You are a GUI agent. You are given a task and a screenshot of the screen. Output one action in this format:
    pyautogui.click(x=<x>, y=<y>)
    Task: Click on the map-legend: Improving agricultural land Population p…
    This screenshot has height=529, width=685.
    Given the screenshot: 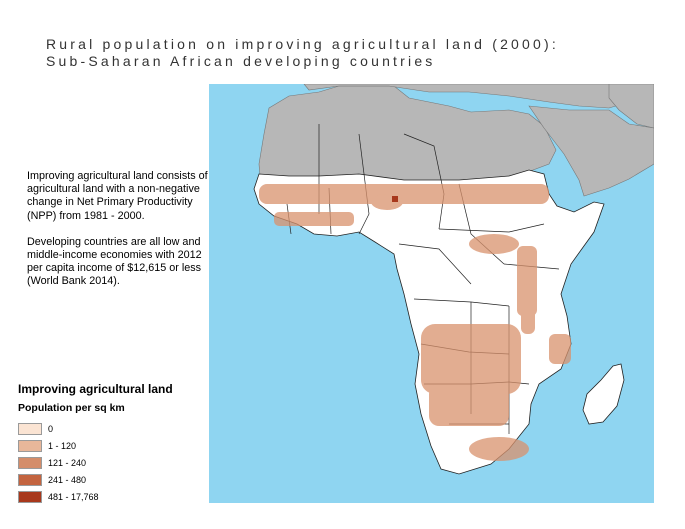 What is the action you would take?
    pyautogui.click(x=113, y=443)
    